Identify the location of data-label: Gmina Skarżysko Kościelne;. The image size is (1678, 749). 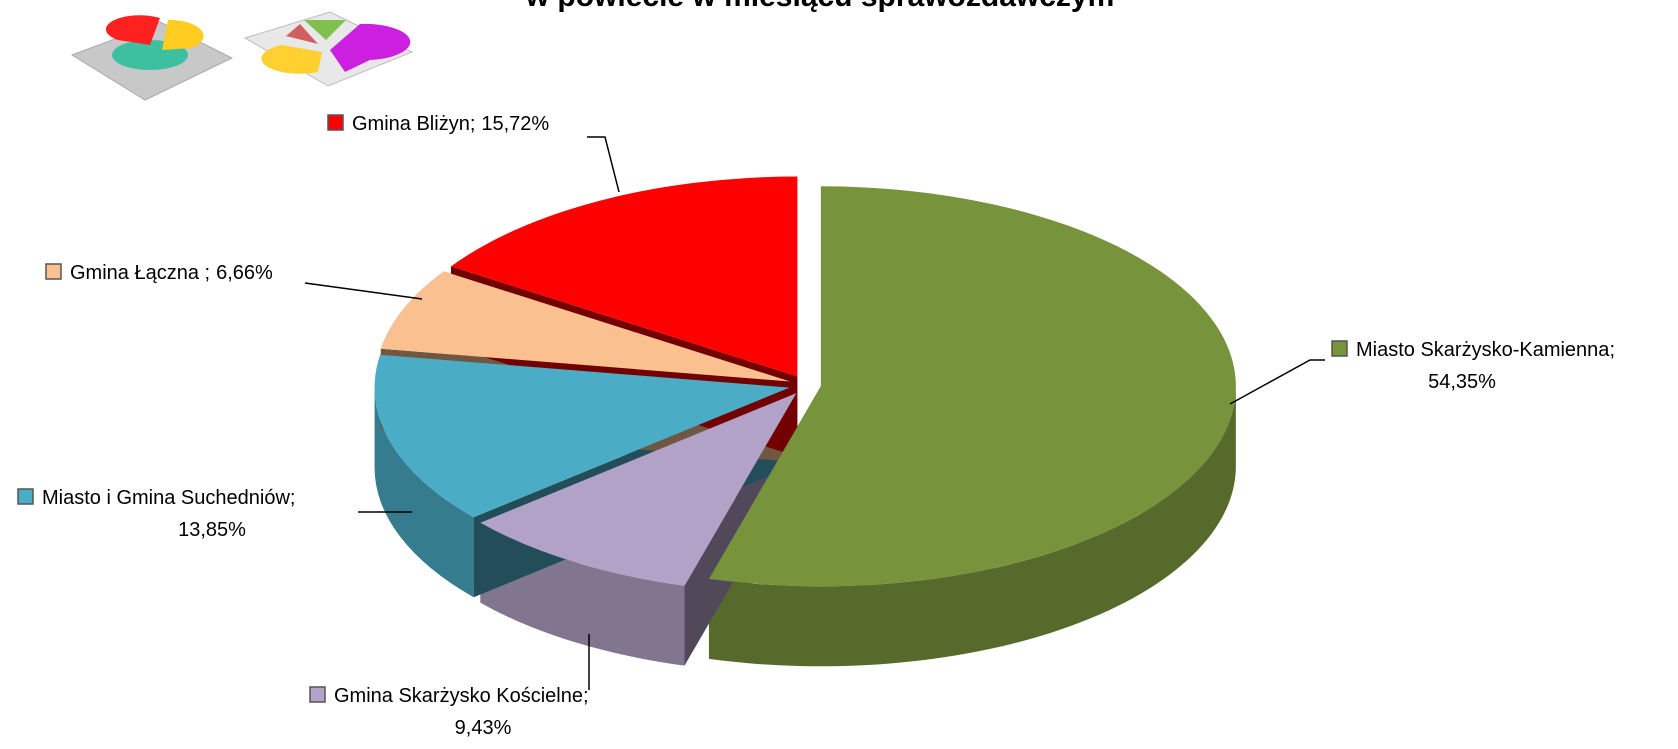
(461, 696).